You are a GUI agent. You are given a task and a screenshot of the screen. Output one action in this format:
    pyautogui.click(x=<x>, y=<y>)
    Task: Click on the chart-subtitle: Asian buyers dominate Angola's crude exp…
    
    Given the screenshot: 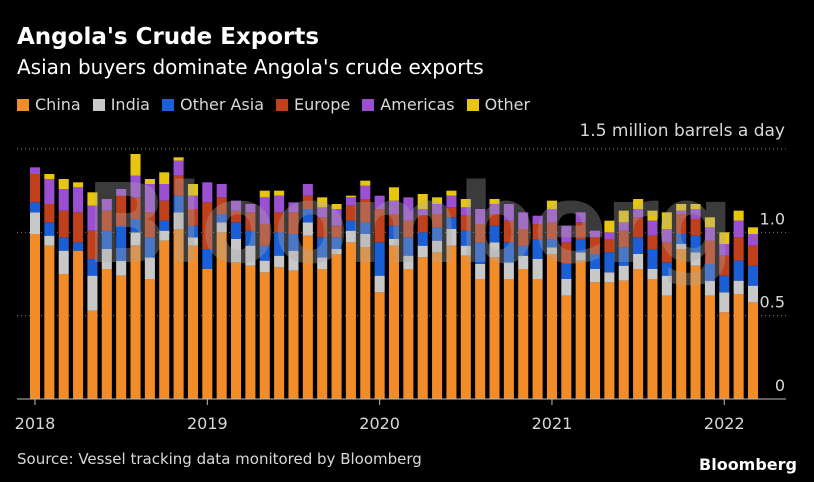 What is the action you would take?
    pyautogui.click(x=250, y=67)
    